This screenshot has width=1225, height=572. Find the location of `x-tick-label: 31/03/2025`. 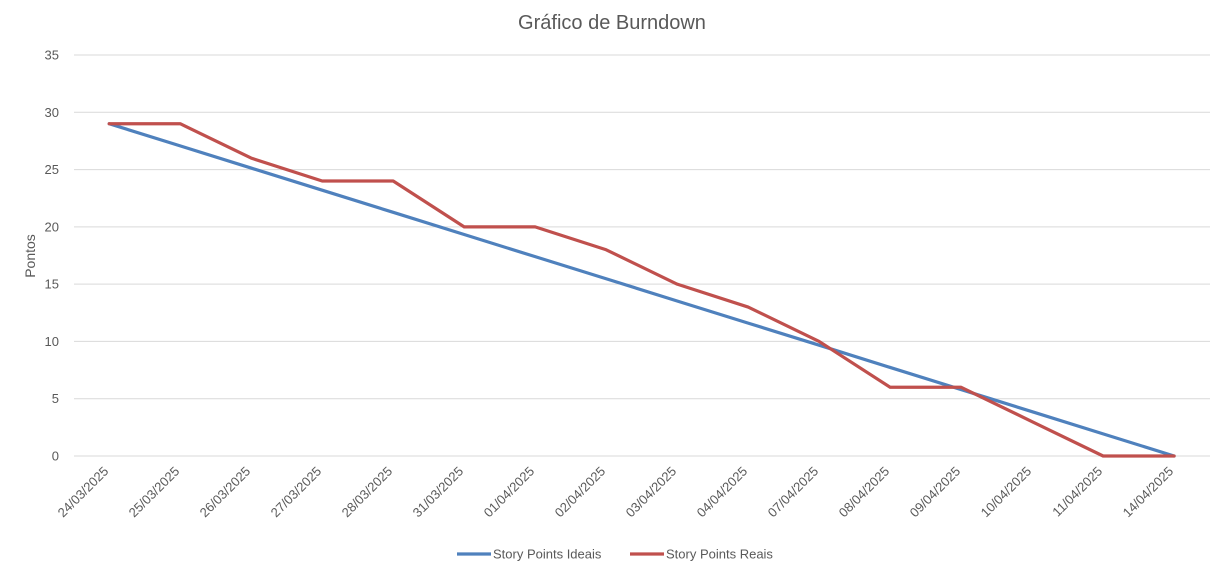

x-tick-label: 31/03/2025 is located at coordinates (438, 492).